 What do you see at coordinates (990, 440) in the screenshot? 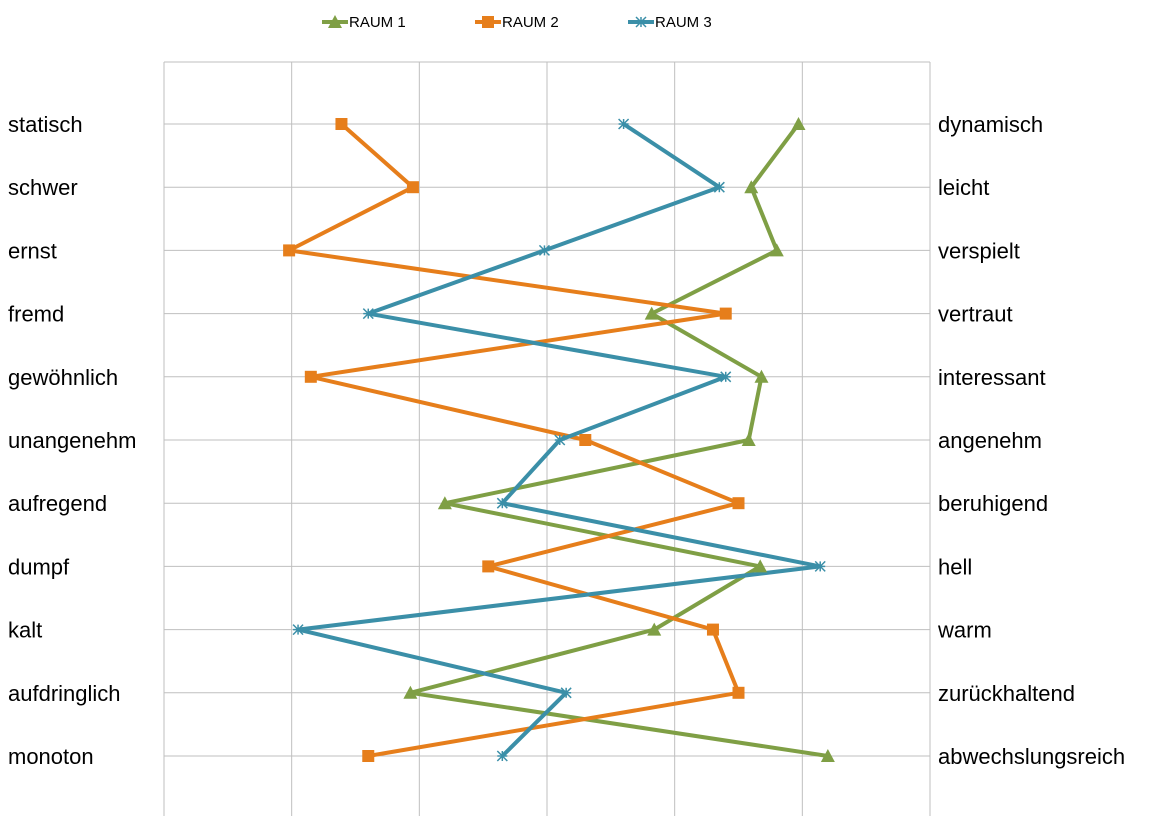
I see `right-label: angenehm` at bounding box center [990, 440].